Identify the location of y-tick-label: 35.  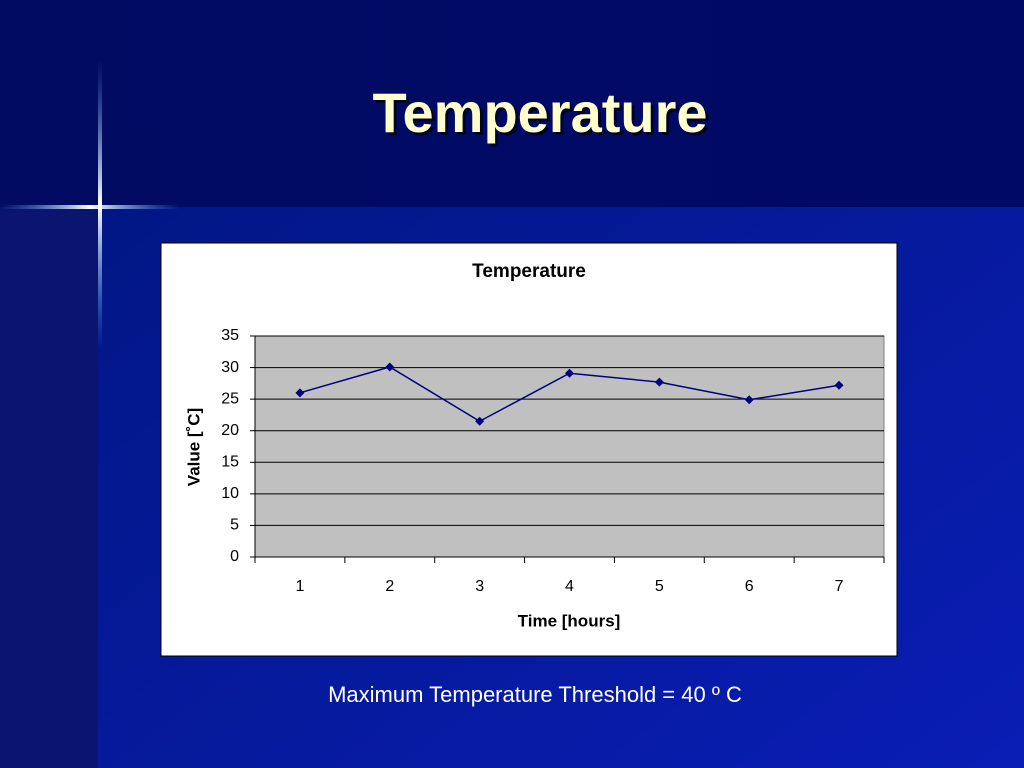
(230, 335).